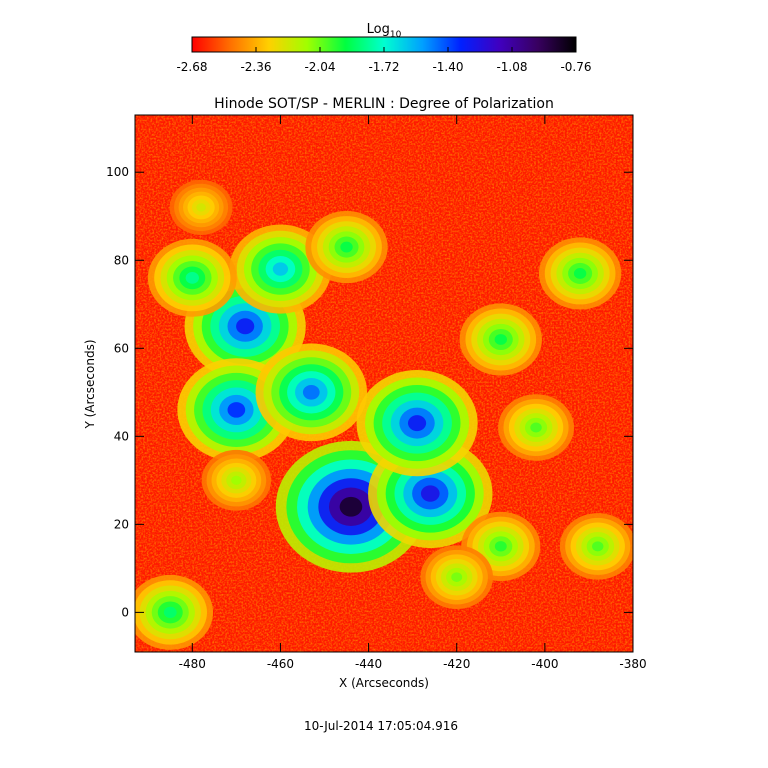  What do you see at coordinates (511, 67) in the screenshot?
I see `colorbar-tick-label: -1.08` at bounding box center [511, 67].